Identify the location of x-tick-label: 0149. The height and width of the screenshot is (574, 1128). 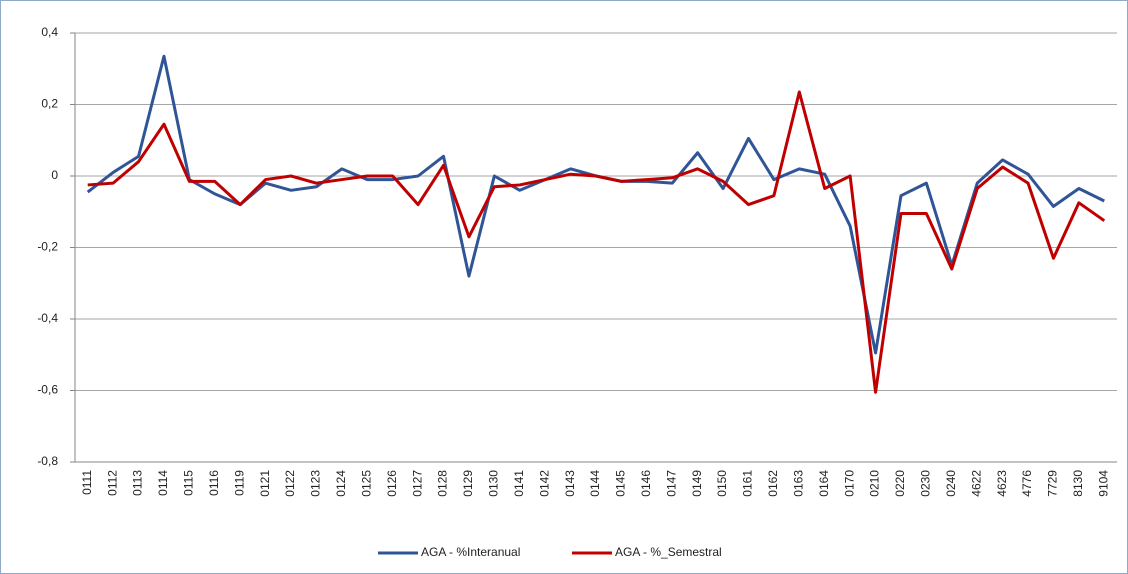
(697, 483).